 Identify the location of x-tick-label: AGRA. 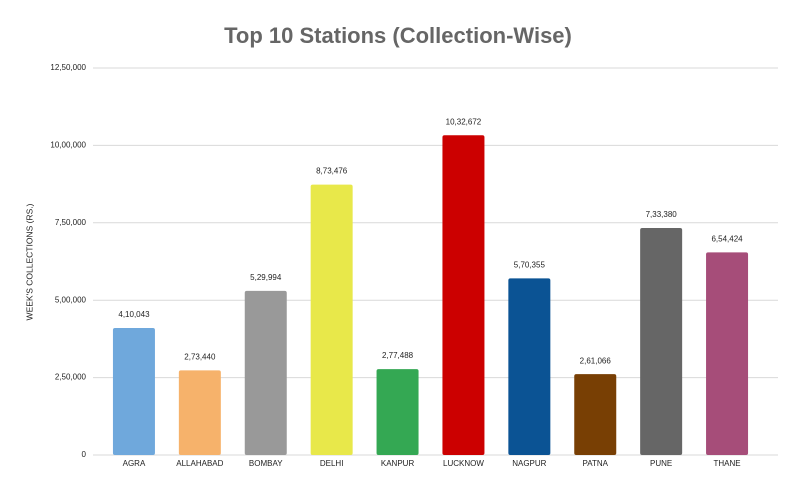
(134, 463).